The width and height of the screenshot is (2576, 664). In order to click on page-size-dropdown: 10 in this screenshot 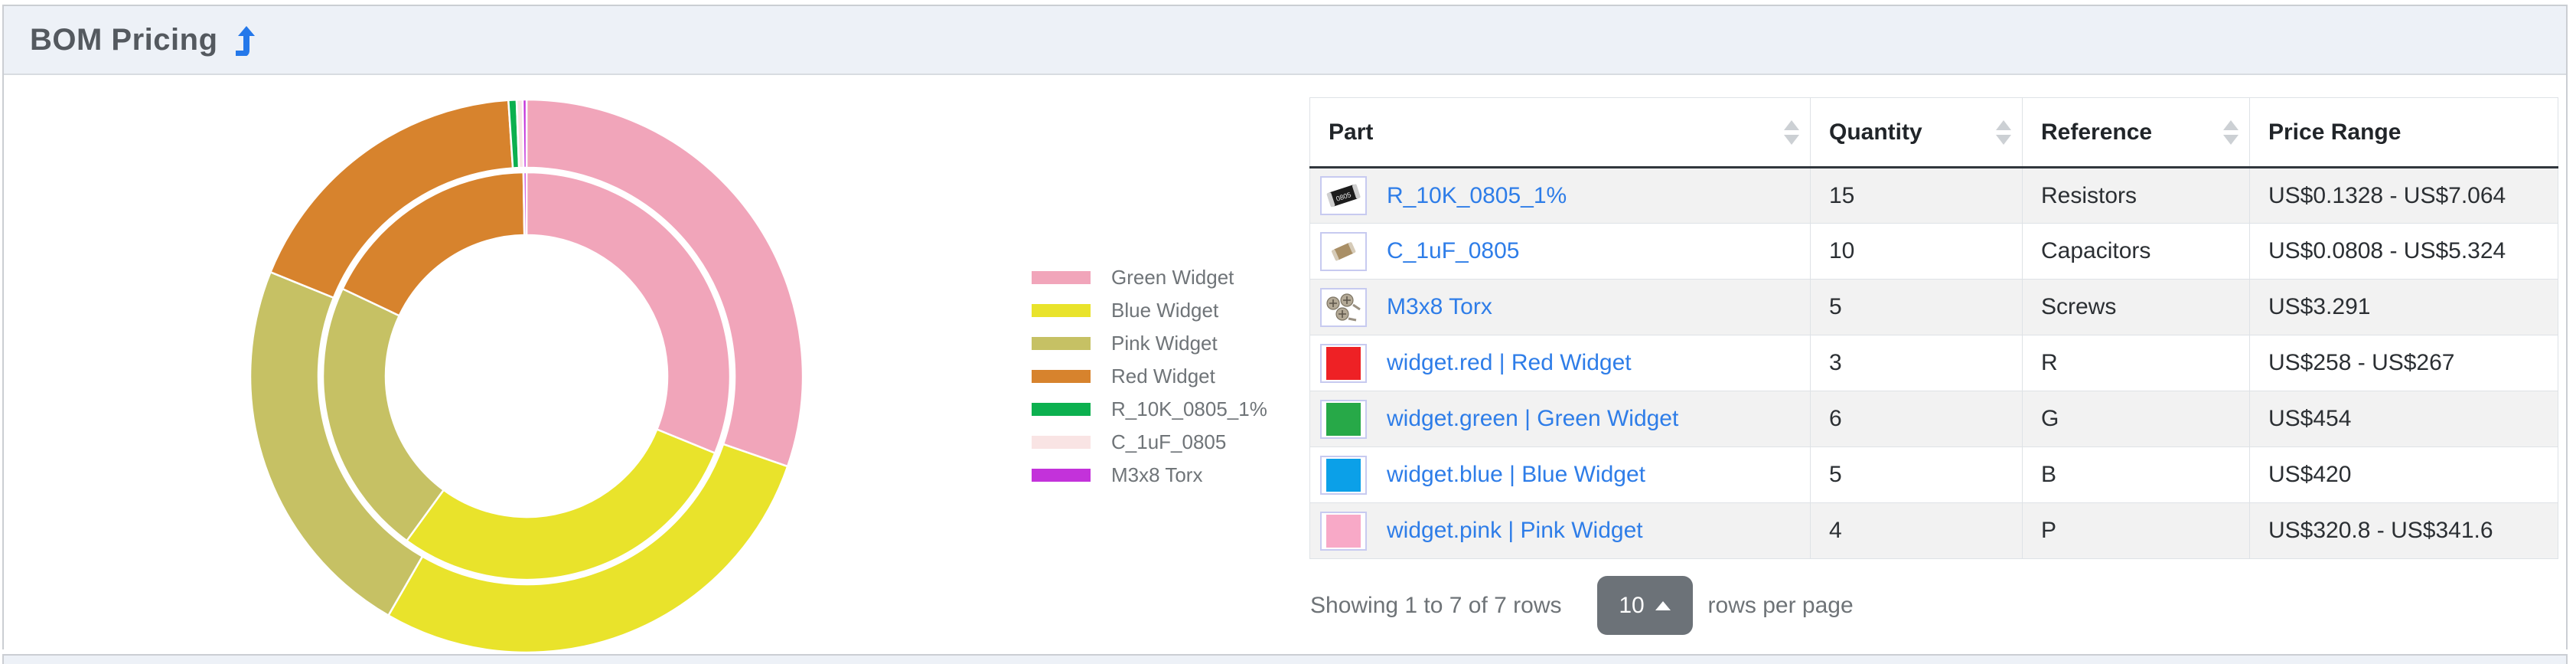, I will do `click(1645, 605)`.